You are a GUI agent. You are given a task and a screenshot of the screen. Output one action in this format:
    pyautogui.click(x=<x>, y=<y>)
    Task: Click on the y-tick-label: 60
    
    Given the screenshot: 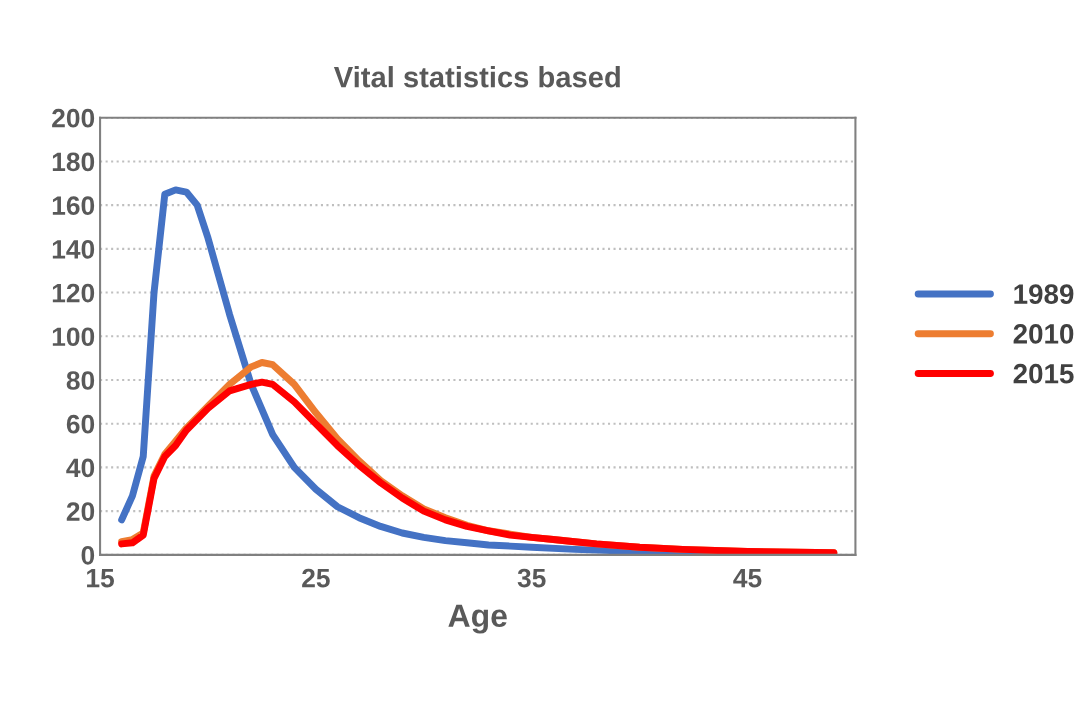 What is the action you would take?
    pyautogui.click(x=80, y=424)
    